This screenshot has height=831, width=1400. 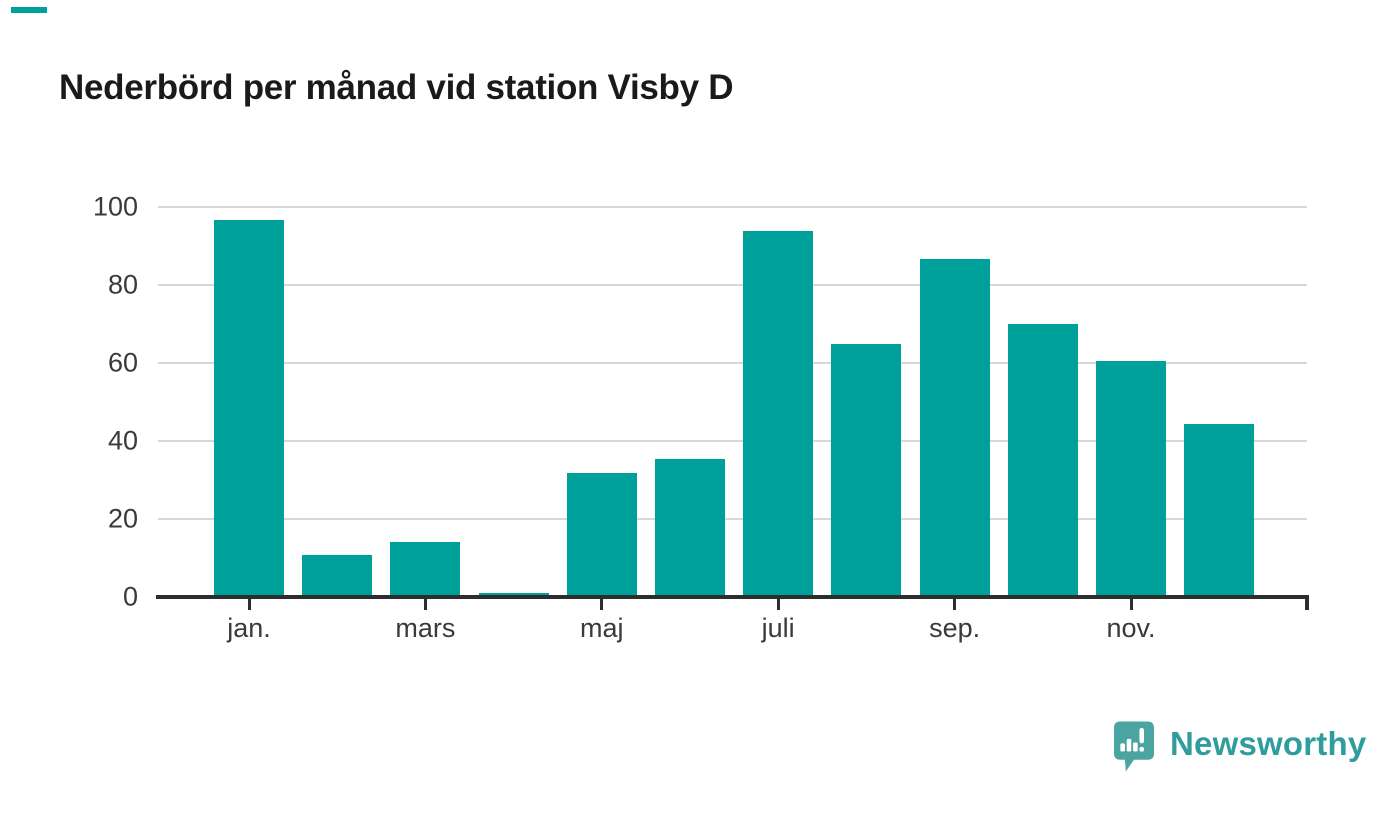 I want to click on y-tick-label-20: 20, so click(x=122, y=518).